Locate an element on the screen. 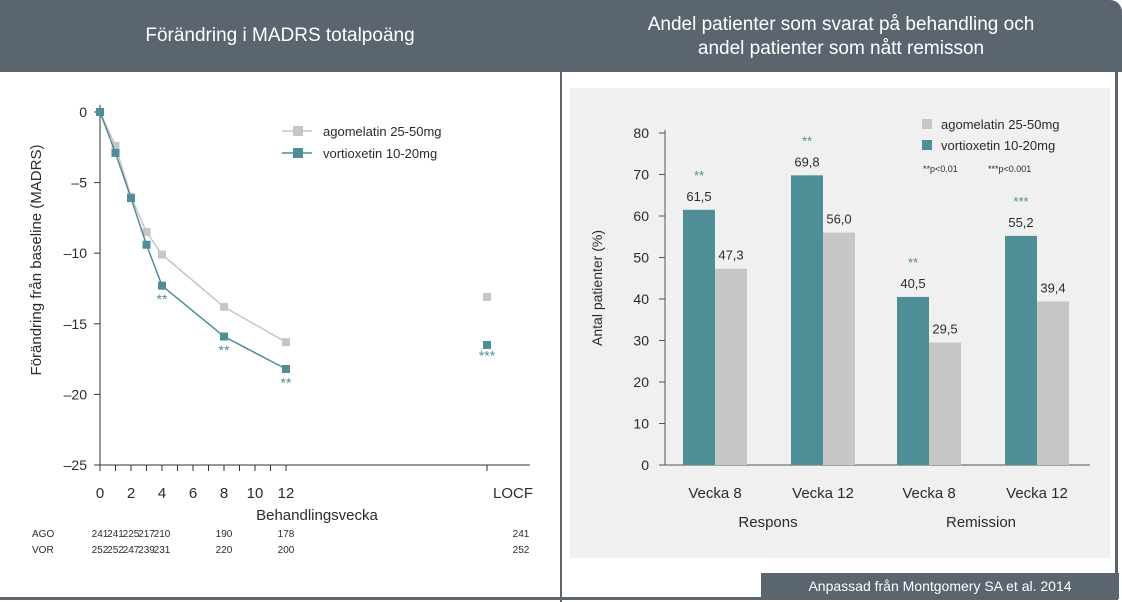  n-table-cell: 239 is located at coordinates (146, 550).